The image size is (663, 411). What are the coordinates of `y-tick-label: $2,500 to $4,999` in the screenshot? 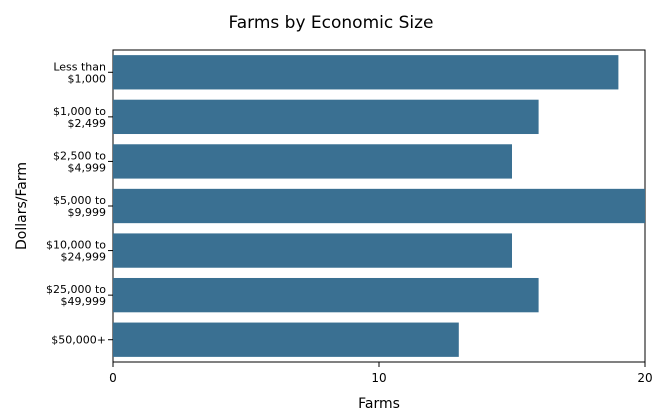 It's located at (79, 161).